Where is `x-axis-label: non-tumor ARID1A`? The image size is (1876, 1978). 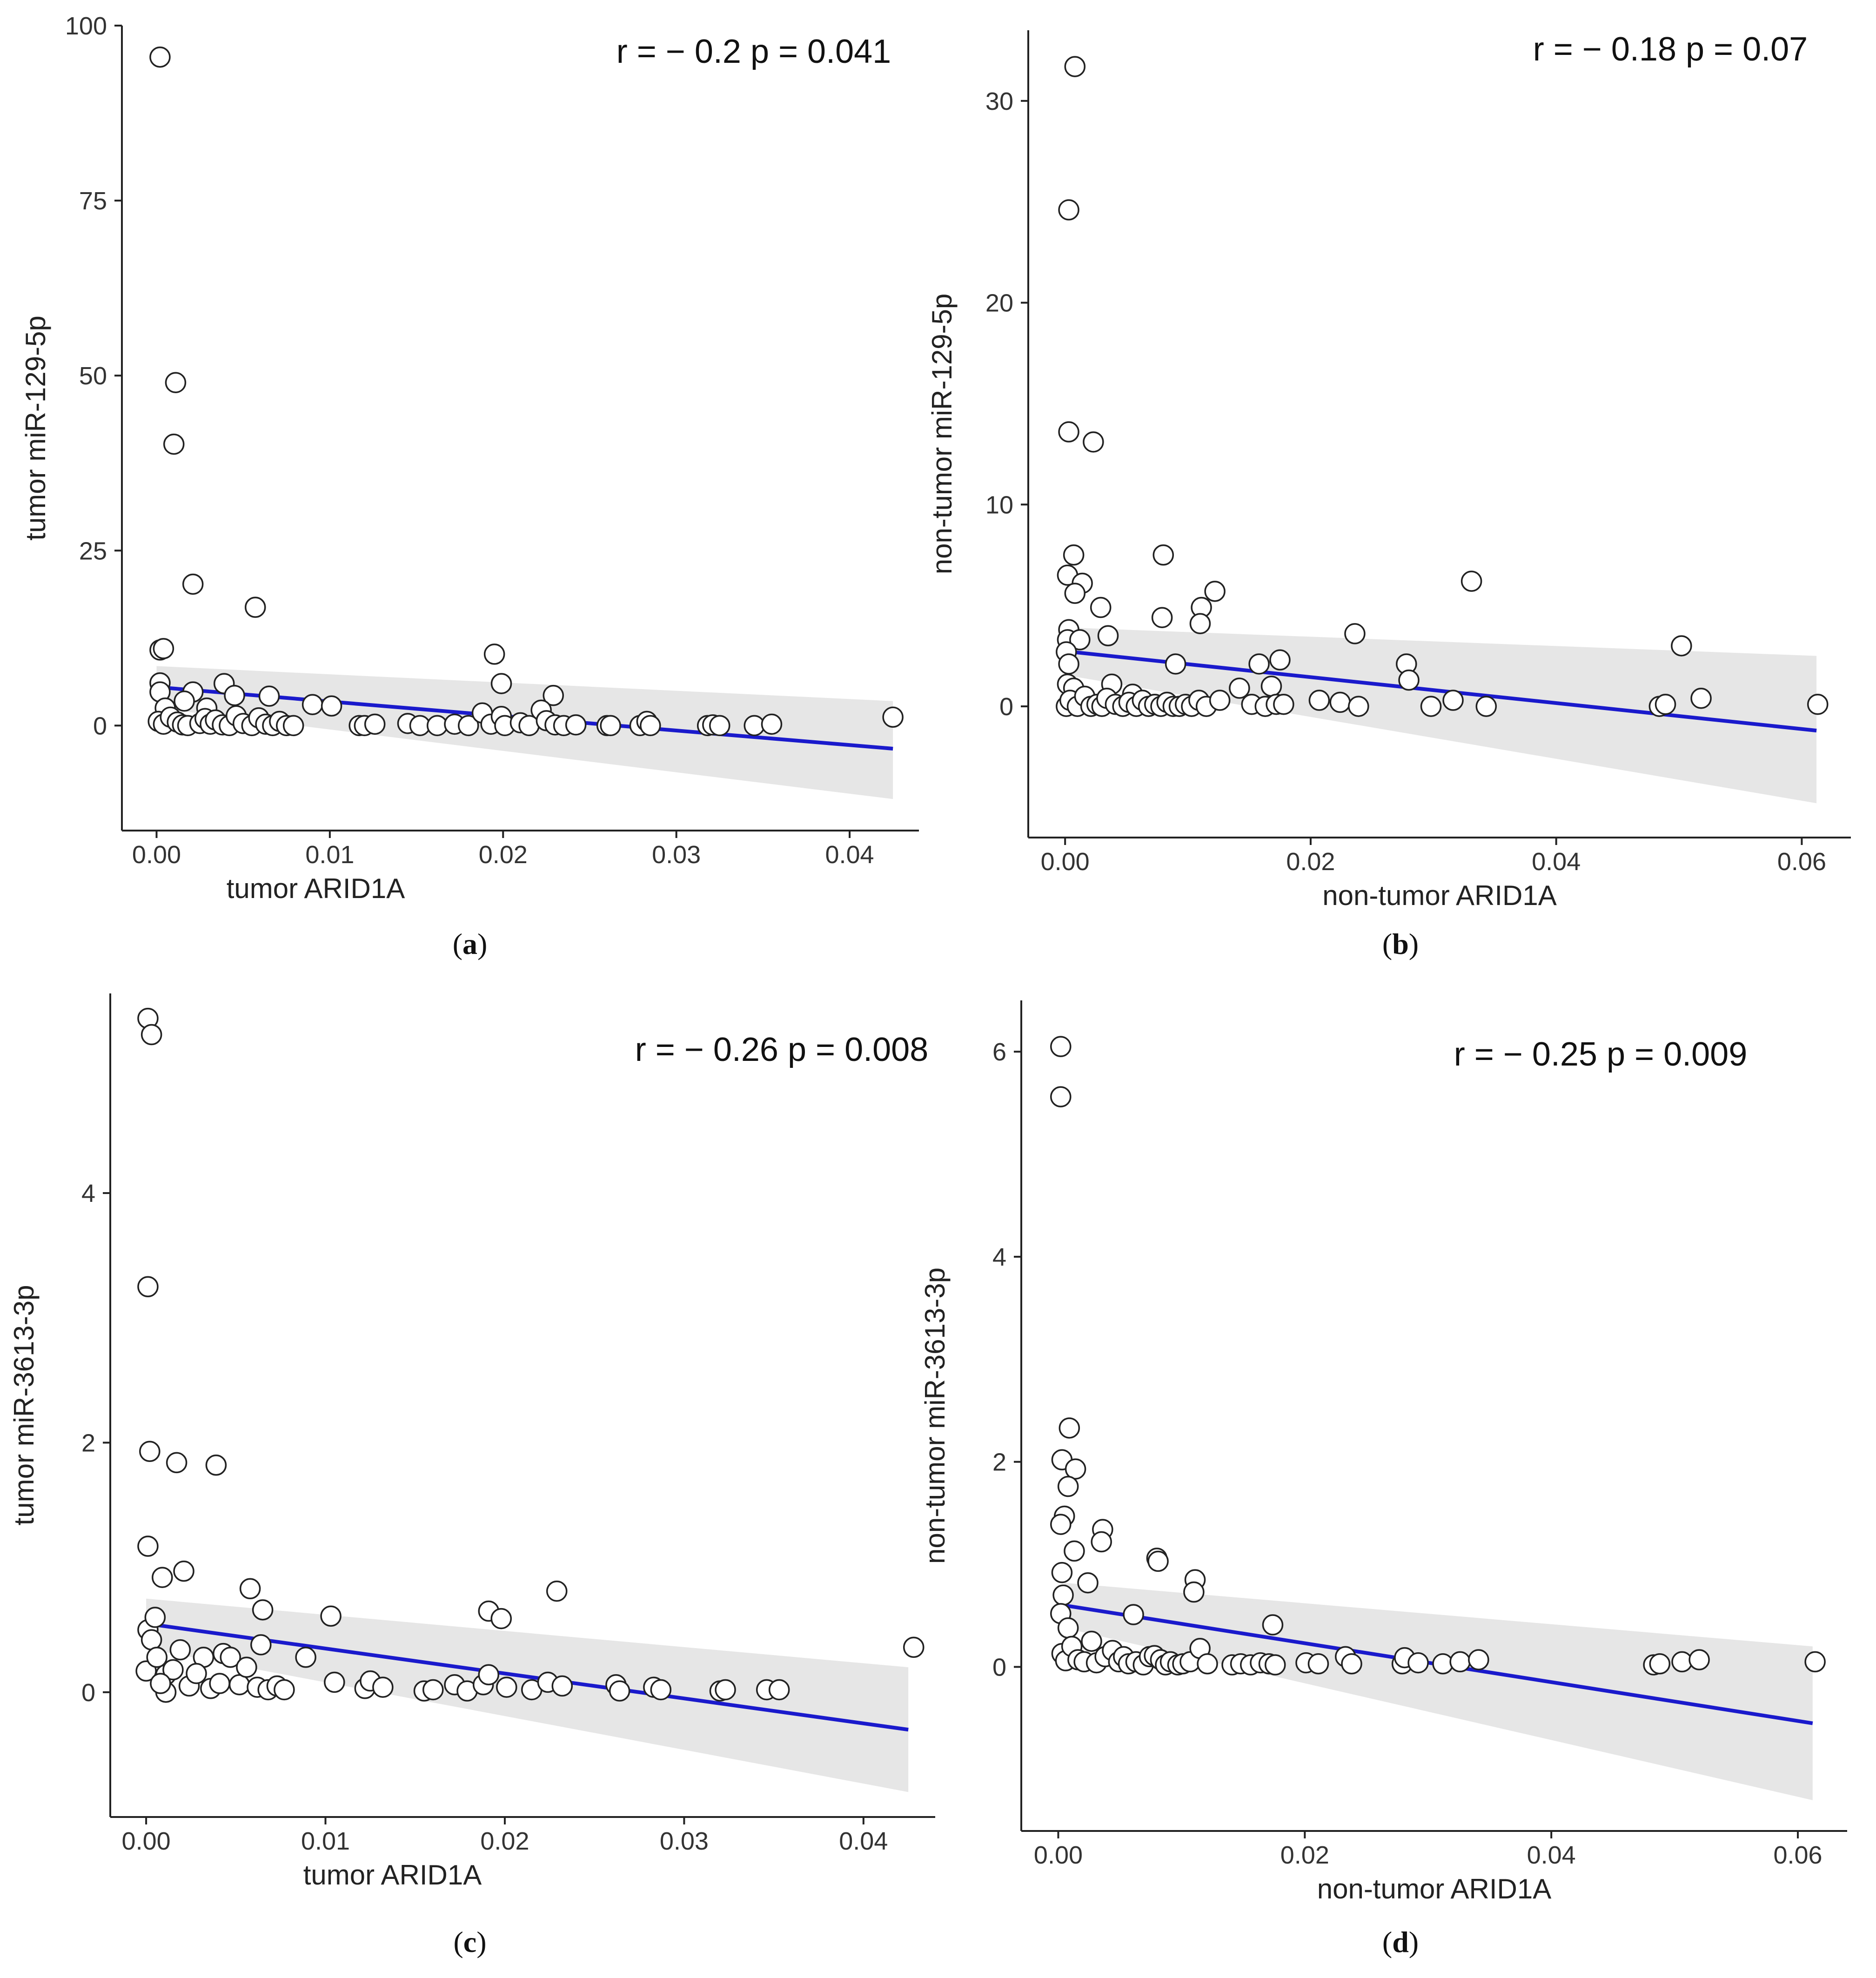
x-axis-label: non-tumor ARID1A is located at coordinates (1434, 1888).